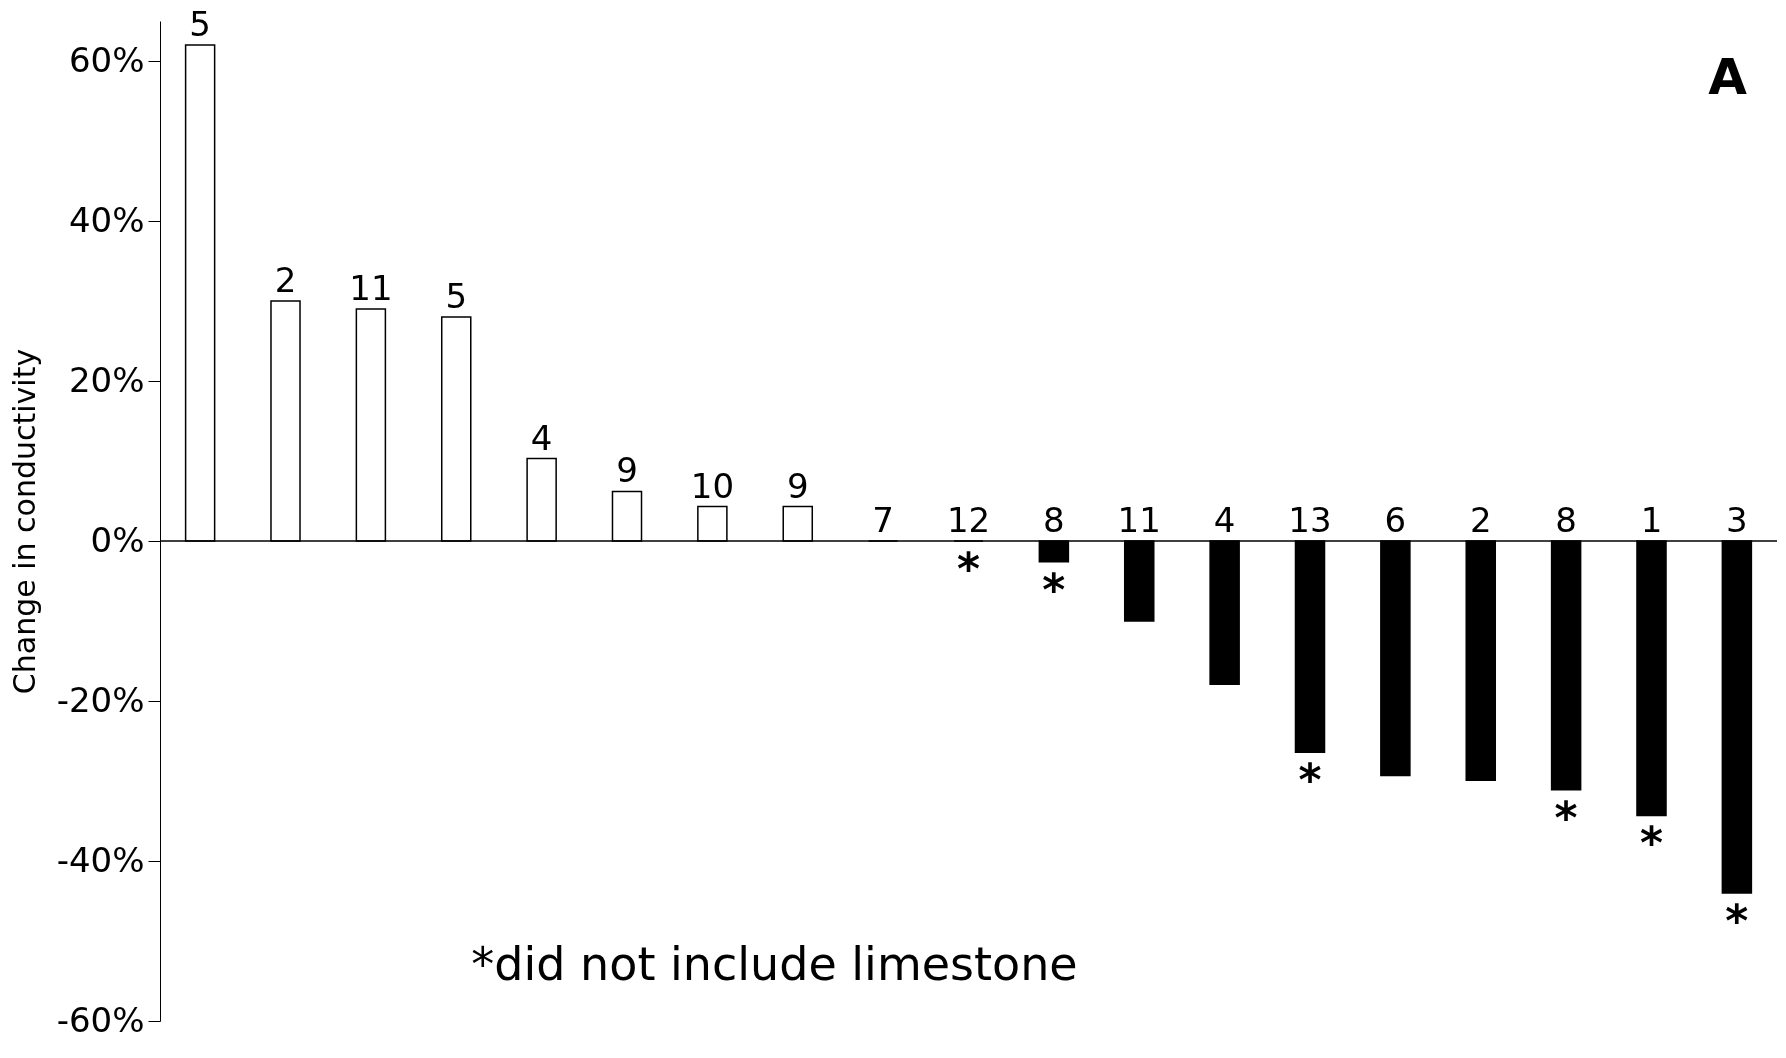 This screenshot has width=1786, height=1058. What do you see at coordinates (1737, 520) in the screenshot?
I see `x-tick-label: 3` at bounding box center [1737, 520].